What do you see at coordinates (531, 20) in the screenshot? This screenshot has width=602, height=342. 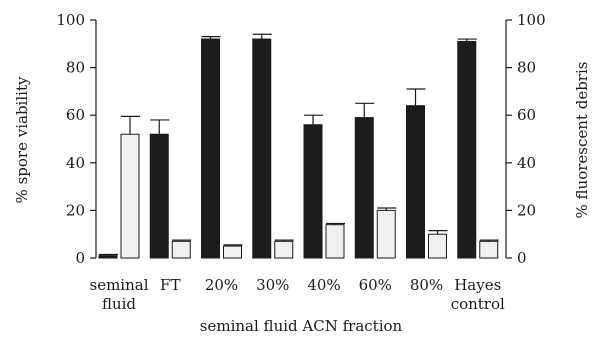 I see `y-right-tick-label: 100` at bounding box center [531, 20].